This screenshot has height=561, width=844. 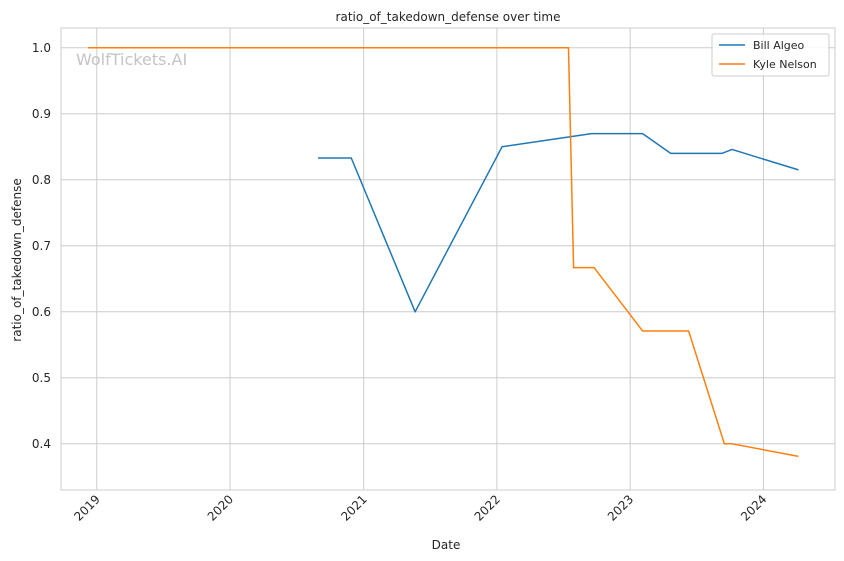 I want to click on legend: Bill Algeo Kyle Nelson, so click(x=770, y=55).